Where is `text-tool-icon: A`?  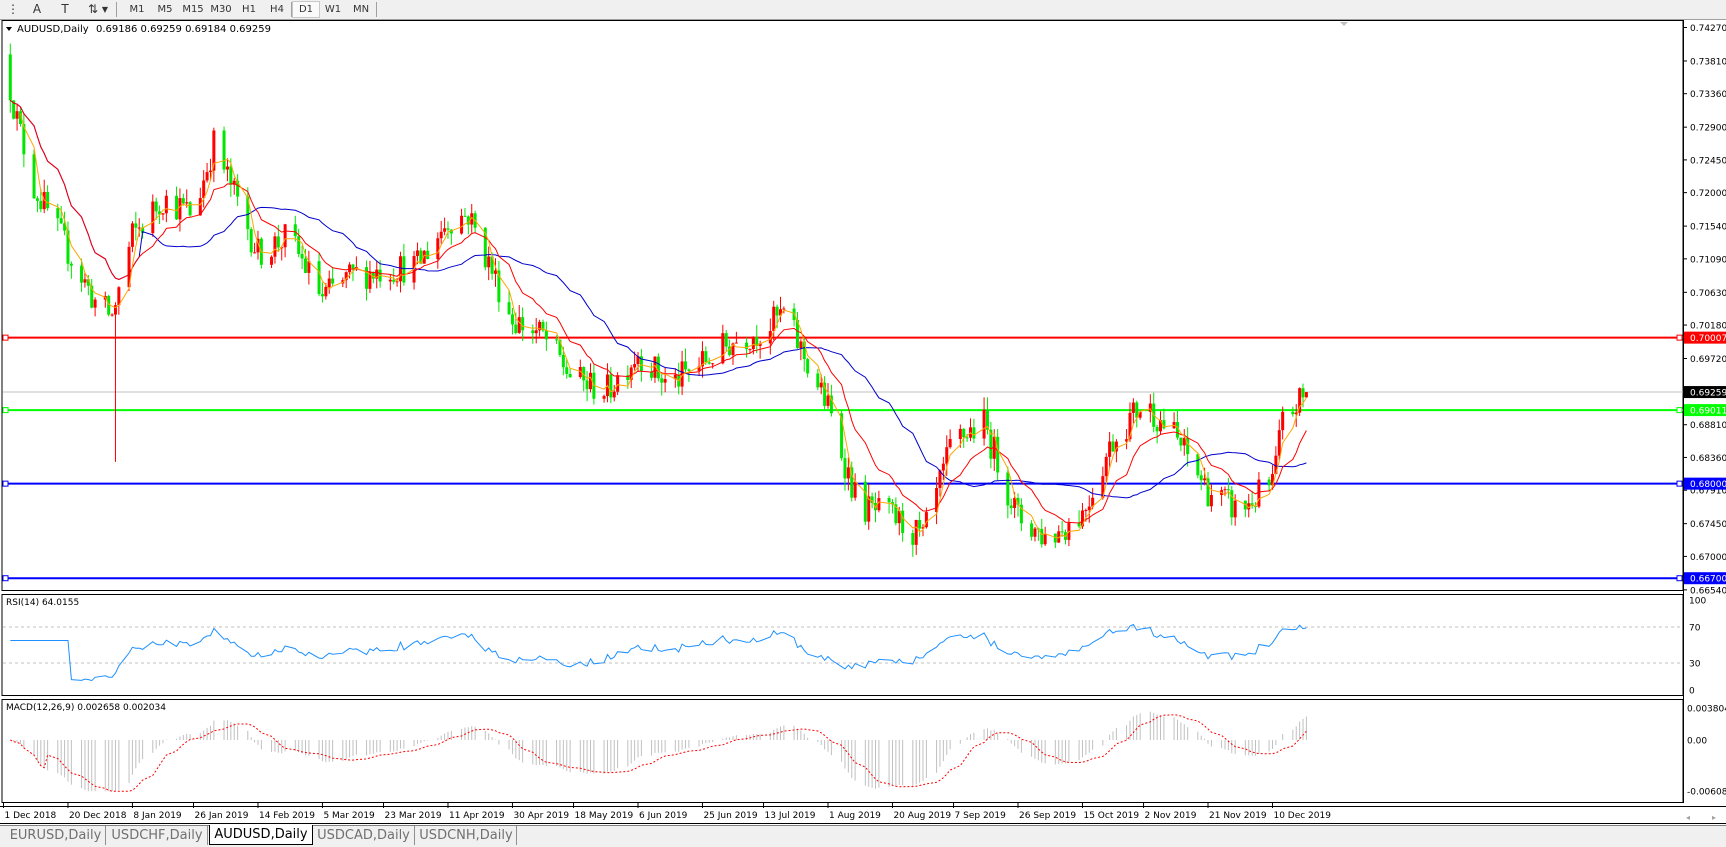
text-tool-icon: A is located at coordinates (37, 9).